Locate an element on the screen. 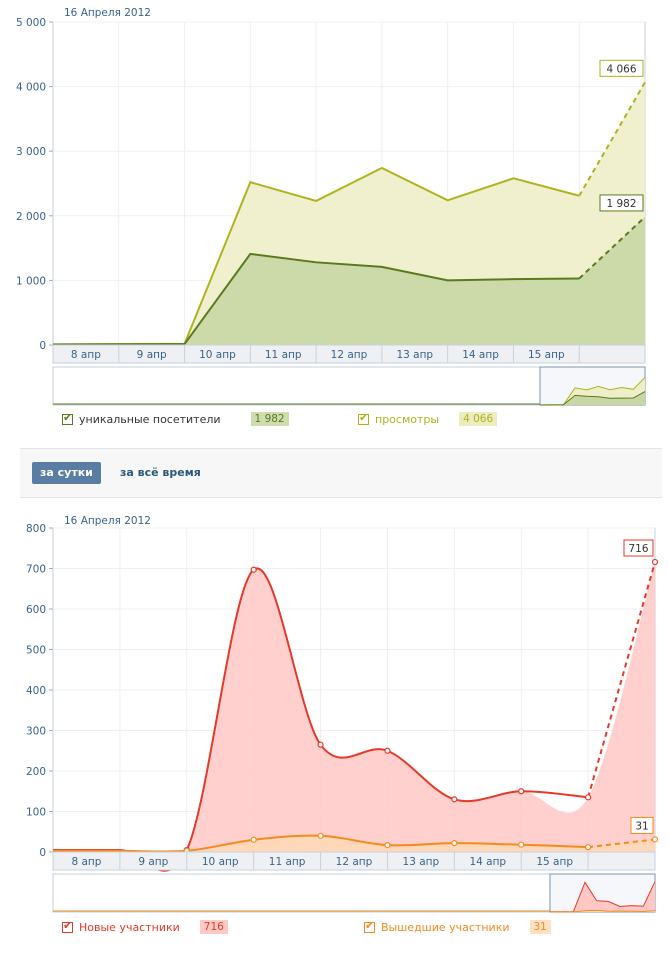 The width and height of the screenshot is (668, 954). y-tick-label: 100 is located at coordinates (36, 813).